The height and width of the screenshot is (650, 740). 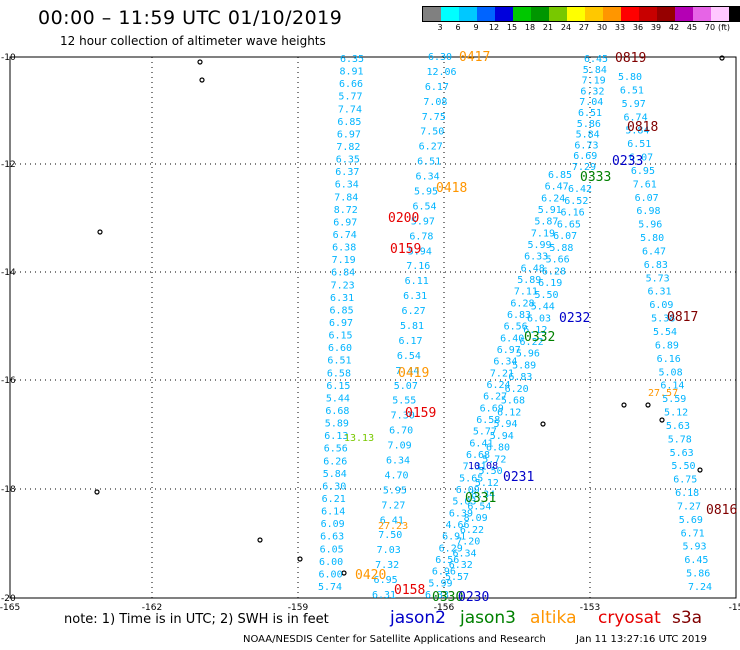 What do you see at coordinates (341, 323) in the screenshot?
I see `swh-value: 6.97` at bounding box center [341, 323].